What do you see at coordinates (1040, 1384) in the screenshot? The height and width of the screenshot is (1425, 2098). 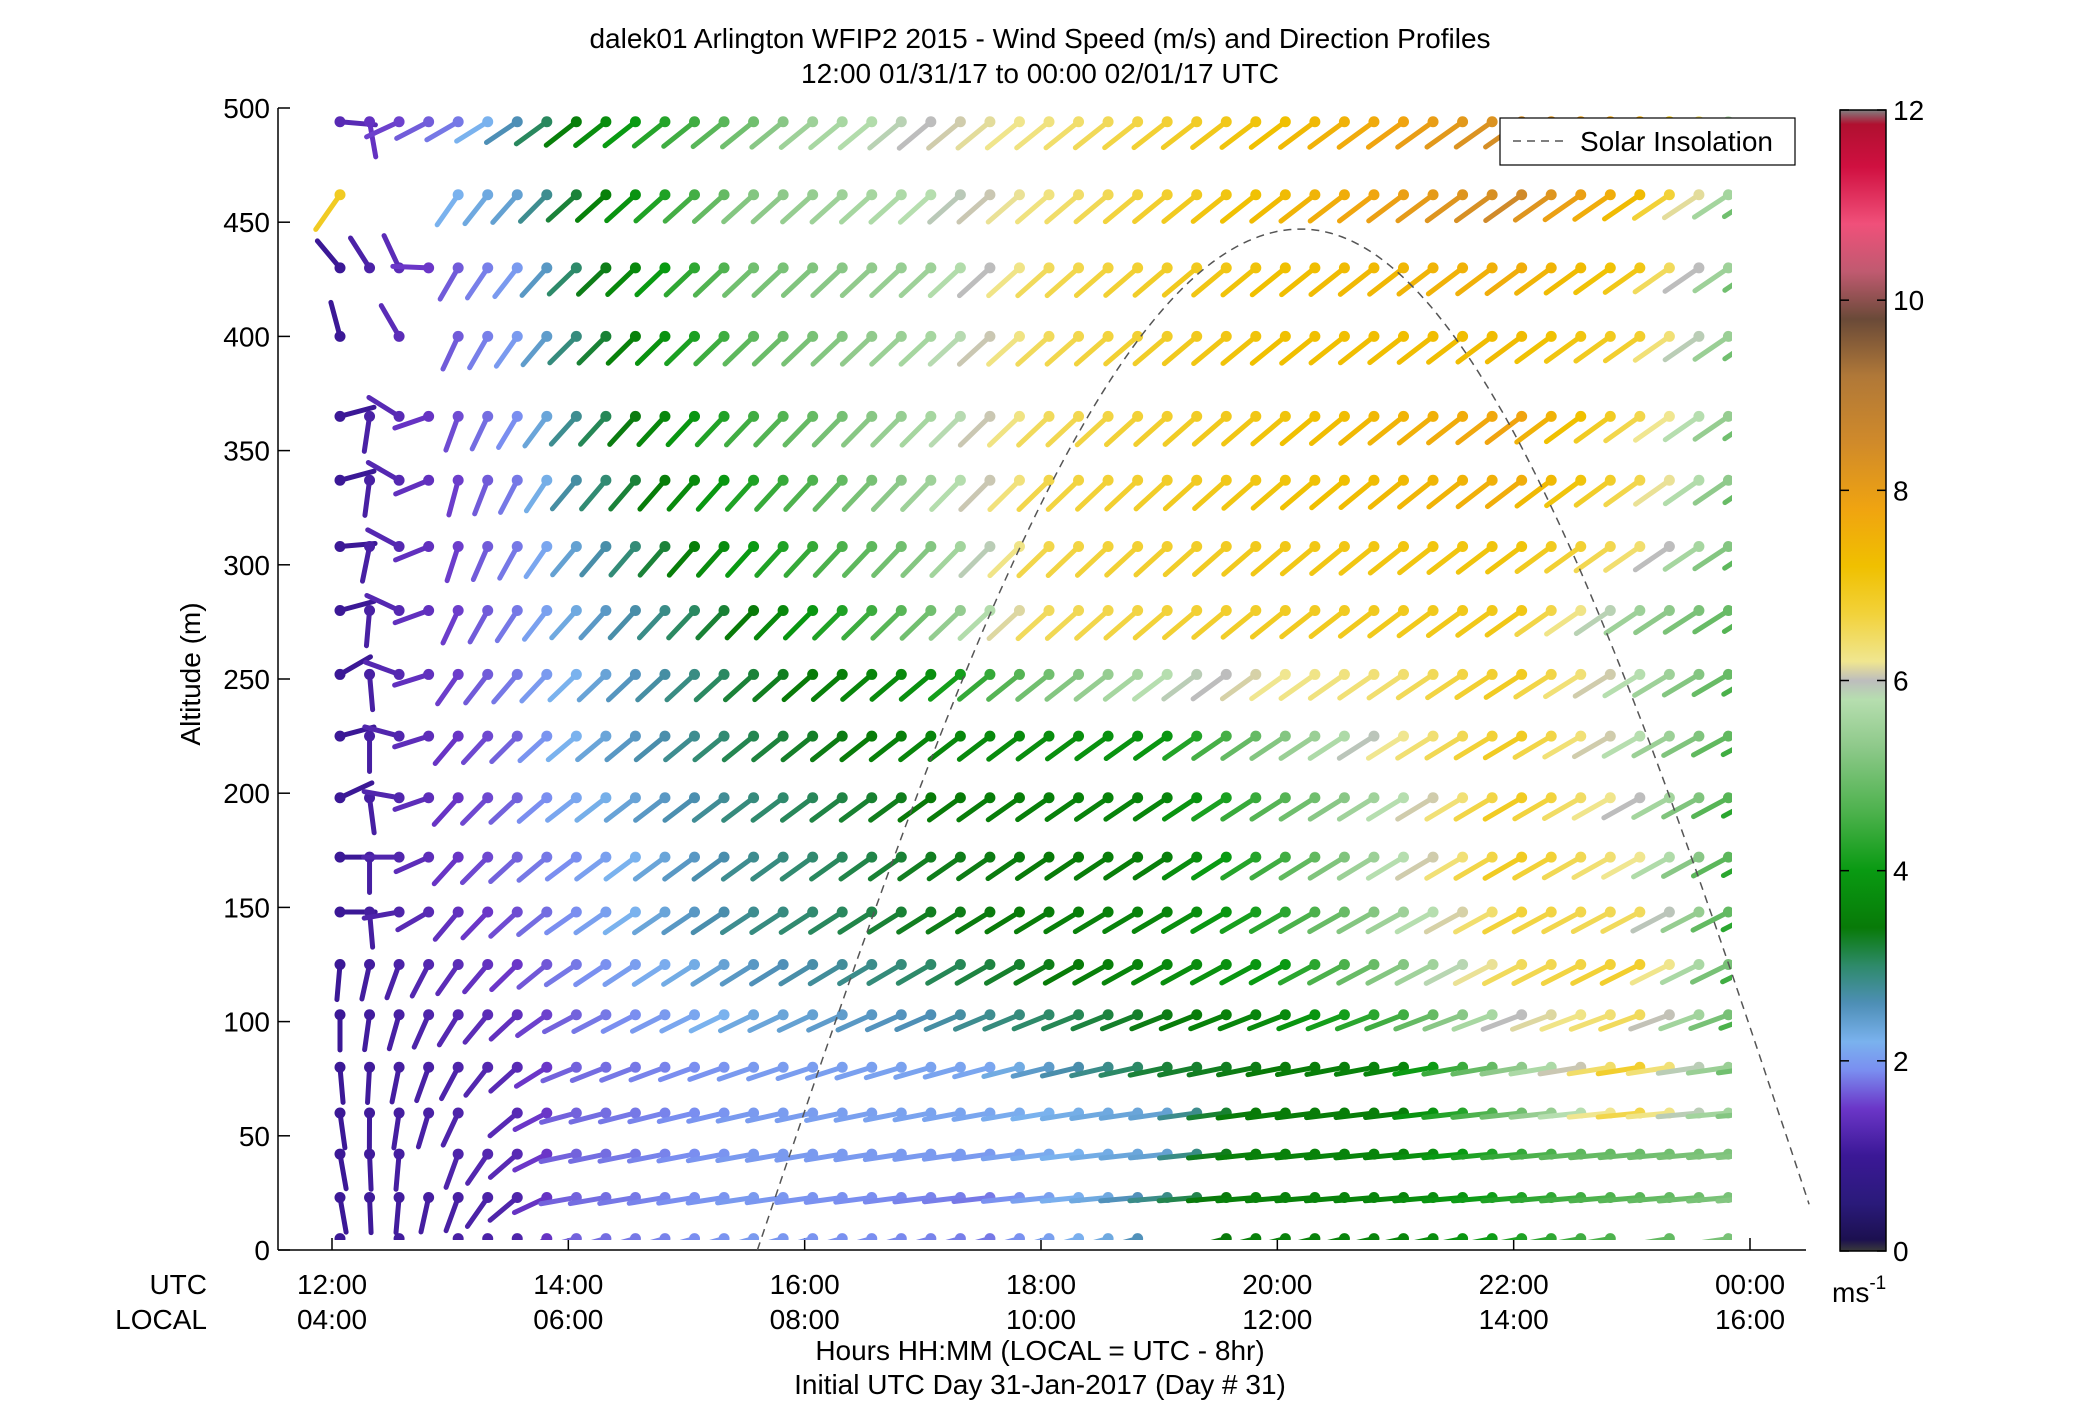 I see `x-axis-label-day: Initial UTC Day 31-Jan-2017 (Day # 31)` at bounding box center [1040, 1384].